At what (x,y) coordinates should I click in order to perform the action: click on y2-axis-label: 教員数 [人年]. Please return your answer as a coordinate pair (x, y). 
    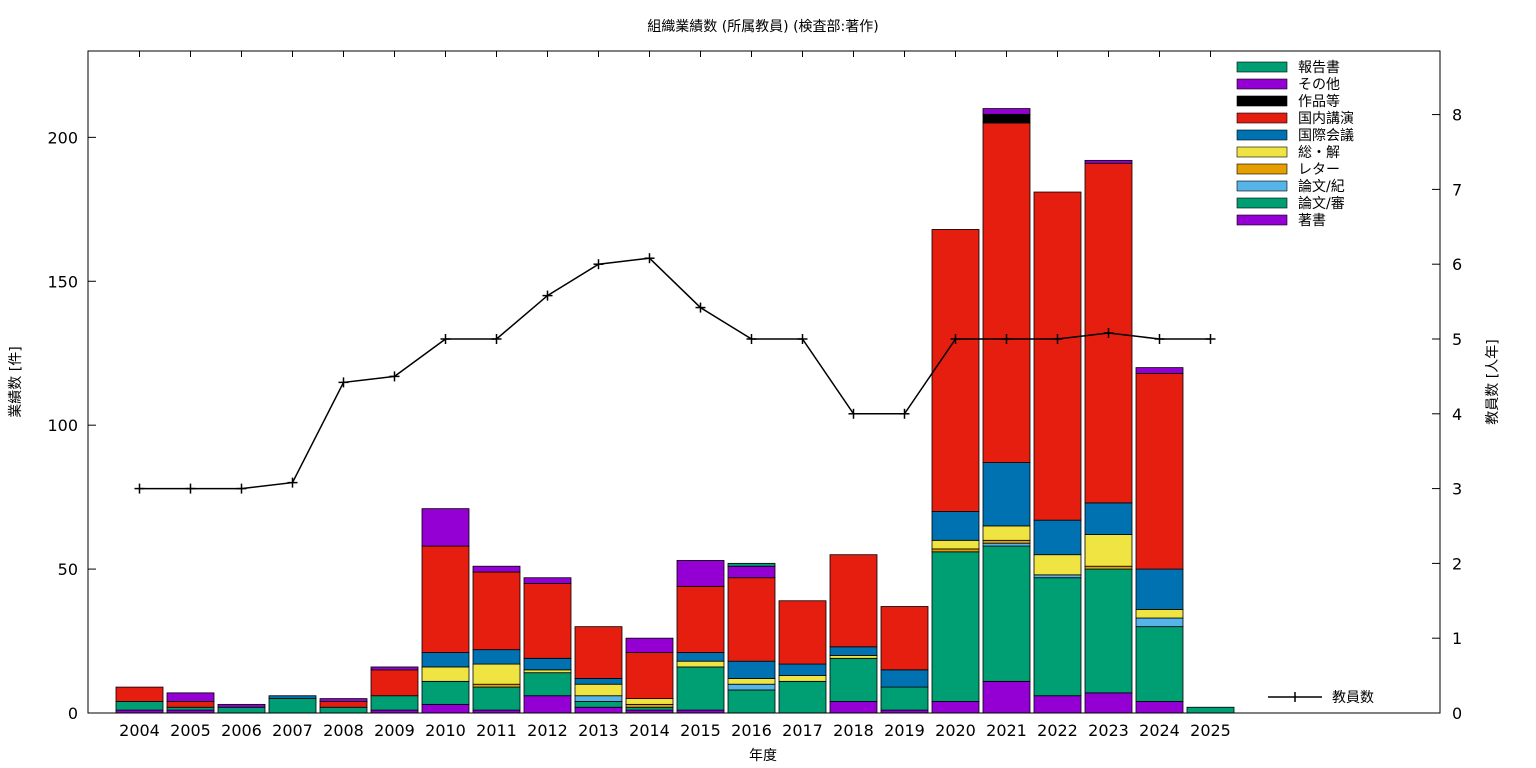
    Looking at the image, I should click on (1493, 381).